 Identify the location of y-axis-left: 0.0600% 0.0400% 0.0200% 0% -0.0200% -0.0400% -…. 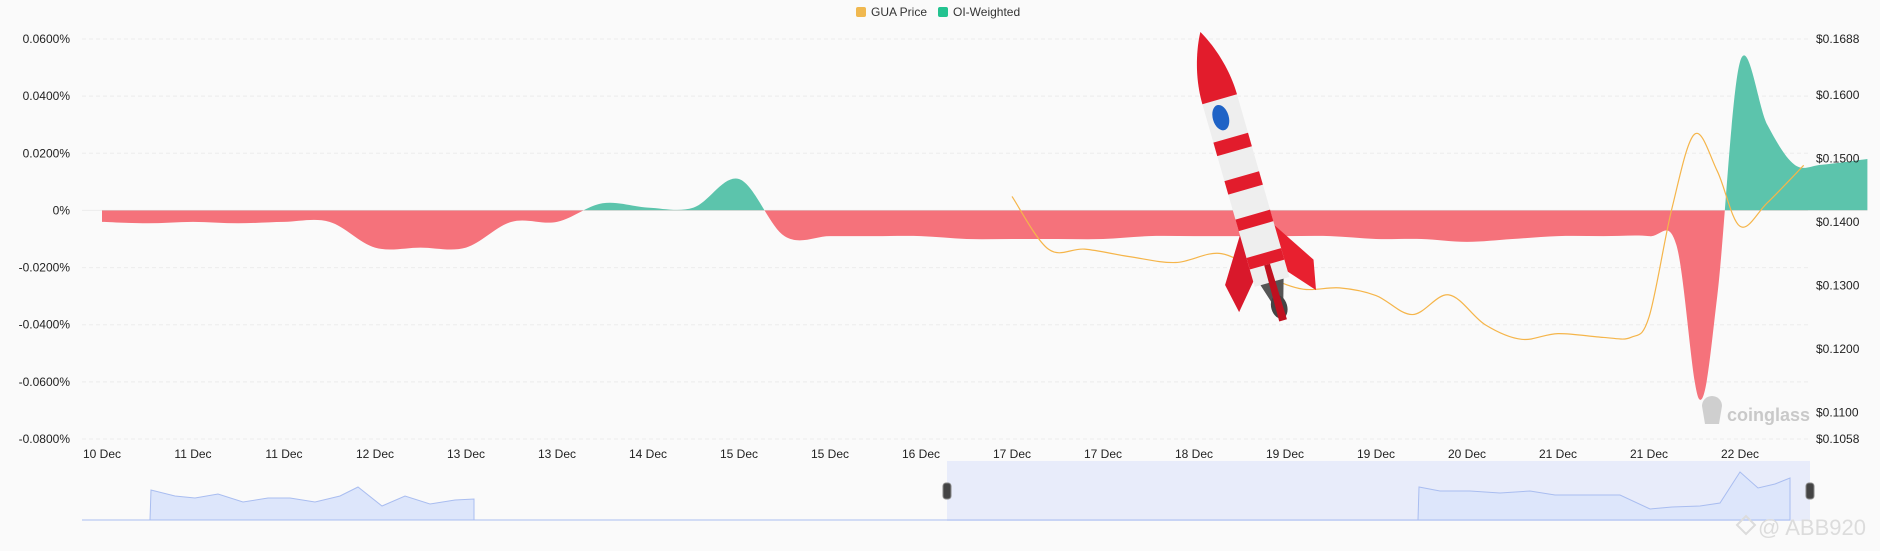
(45, 239).